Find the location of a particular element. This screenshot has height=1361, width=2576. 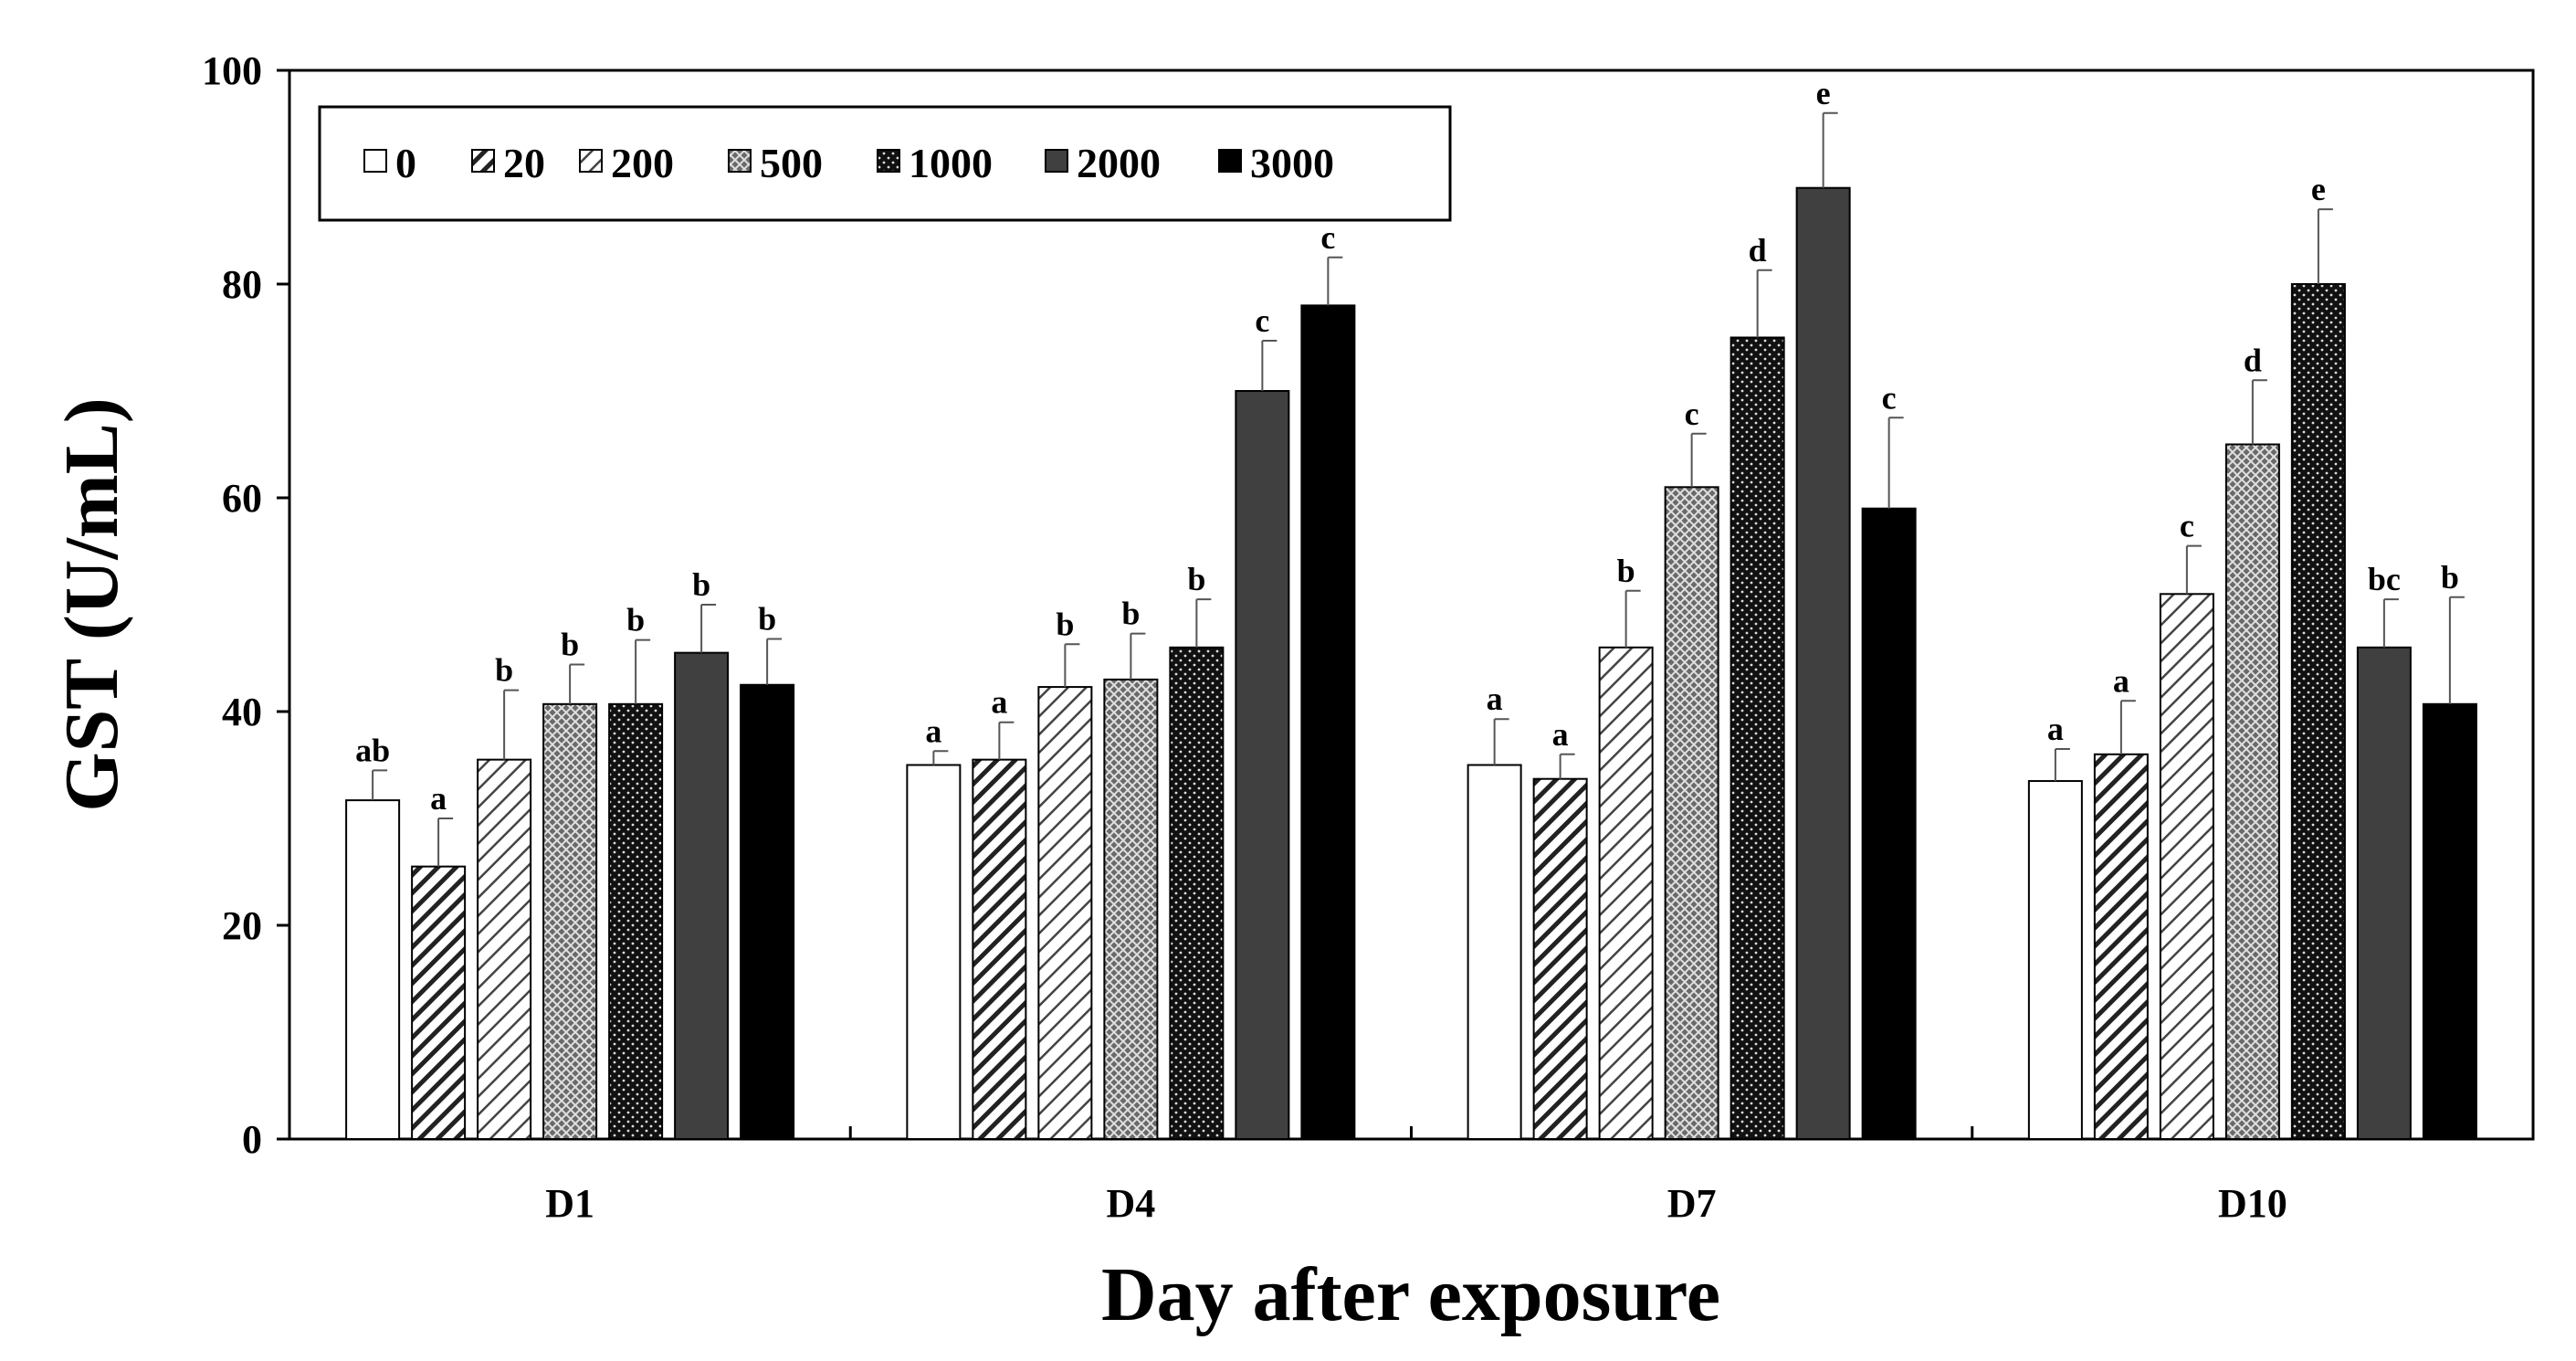

y-tick-label: 0 is located at coordinates (252, 1139).